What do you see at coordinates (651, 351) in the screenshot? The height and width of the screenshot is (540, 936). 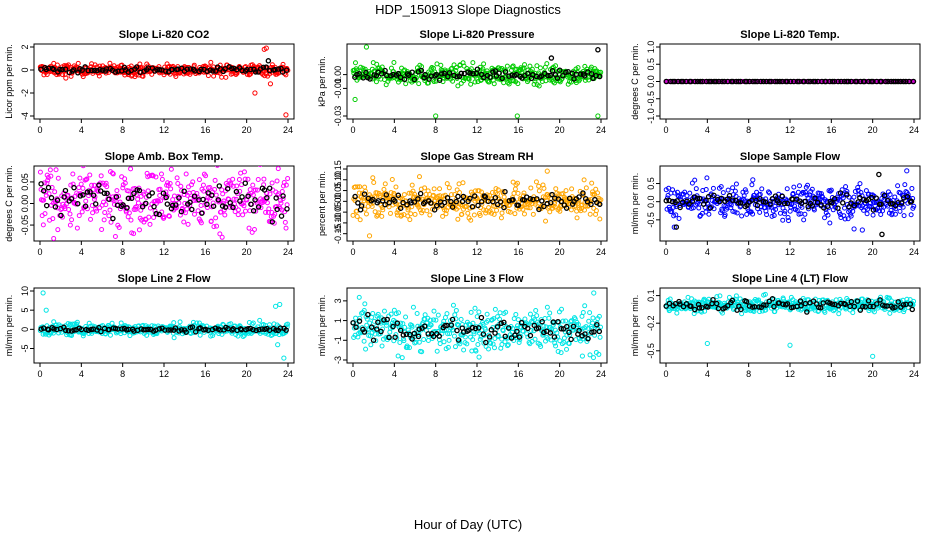 I see `y-tick-label: -0.5` at bounding box center [651, 351].